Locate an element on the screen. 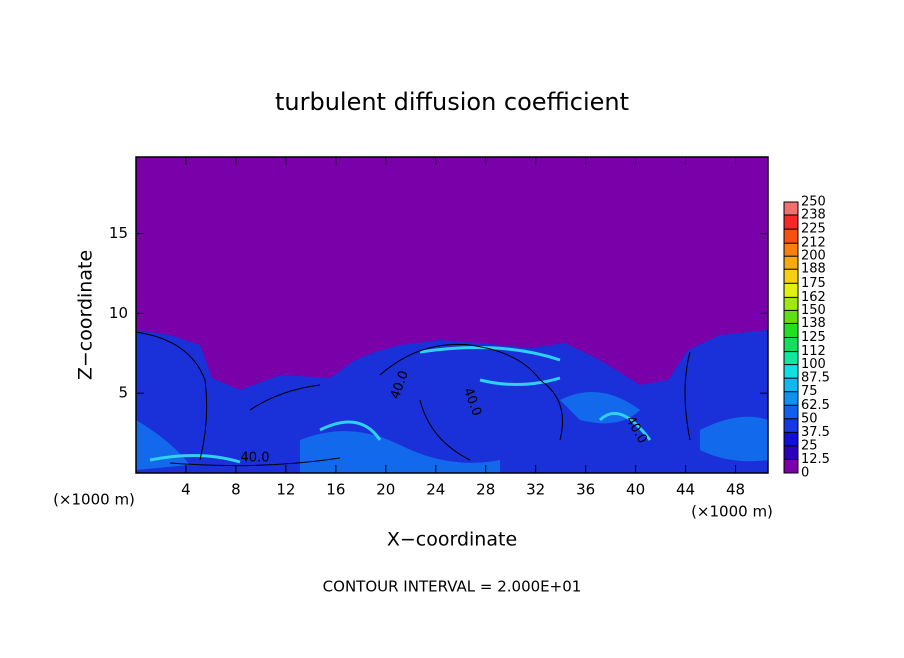  x-tick-label: 16 is located at coordinates (335, 490).